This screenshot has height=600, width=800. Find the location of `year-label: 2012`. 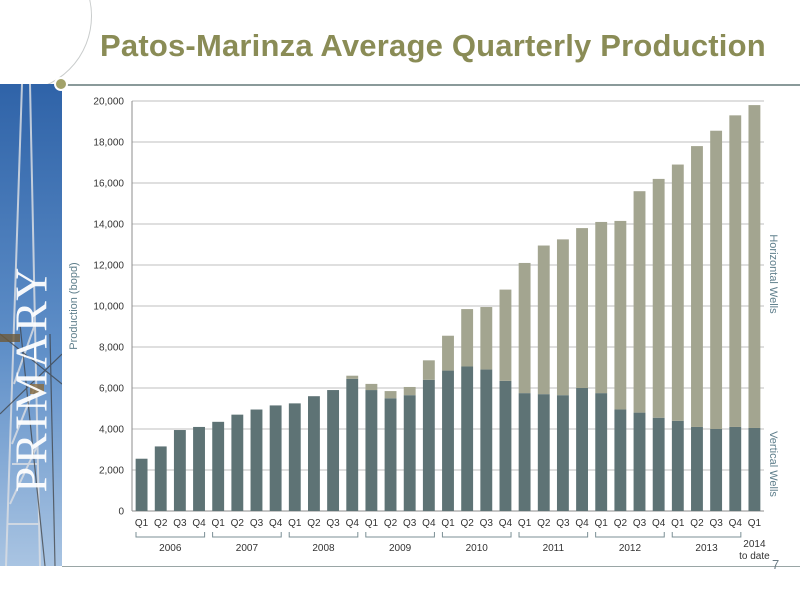

year-label: 2012 is located at coordinates (630, 548).